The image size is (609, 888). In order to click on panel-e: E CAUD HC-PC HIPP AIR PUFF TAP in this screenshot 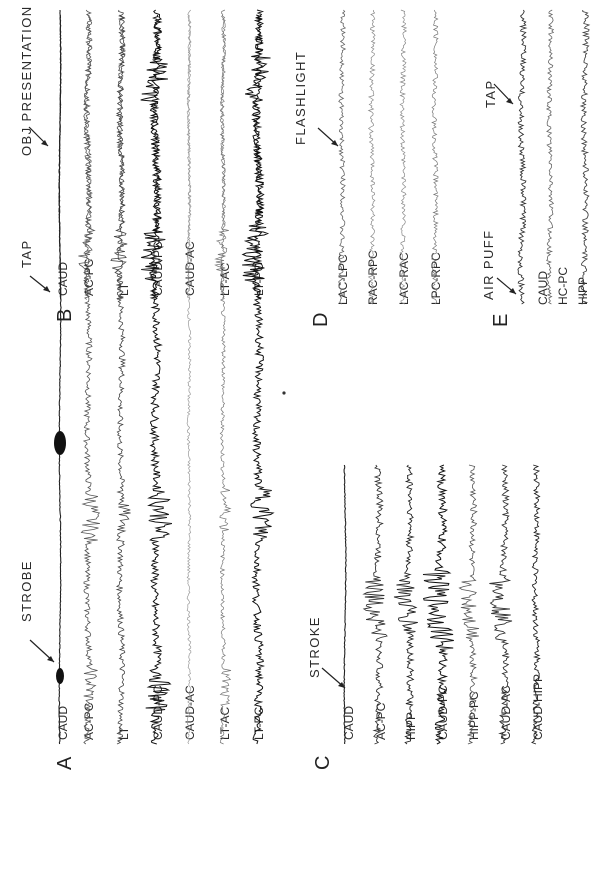, I will do `click(536, 168)`.